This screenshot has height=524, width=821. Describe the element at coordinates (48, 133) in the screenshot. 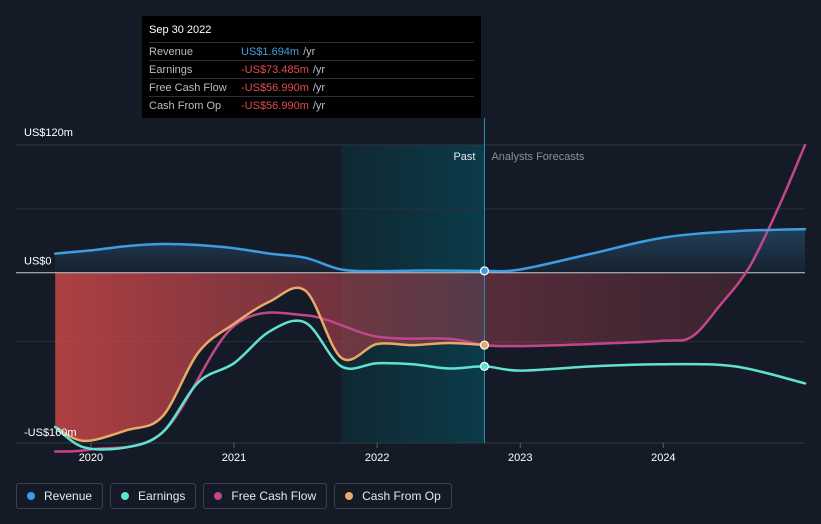

I see `y-tick-label-top: US$120m` at that location.